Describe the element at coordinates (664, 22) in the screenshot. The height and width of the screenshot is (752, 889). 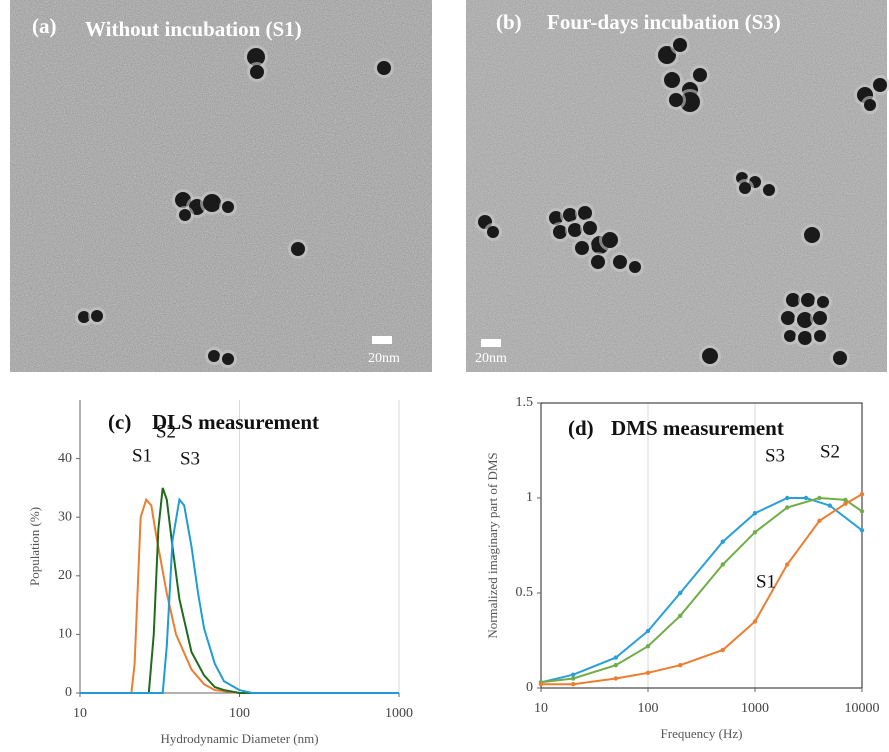
I see `panel-title: Four-days incubation (S3)` at that location.